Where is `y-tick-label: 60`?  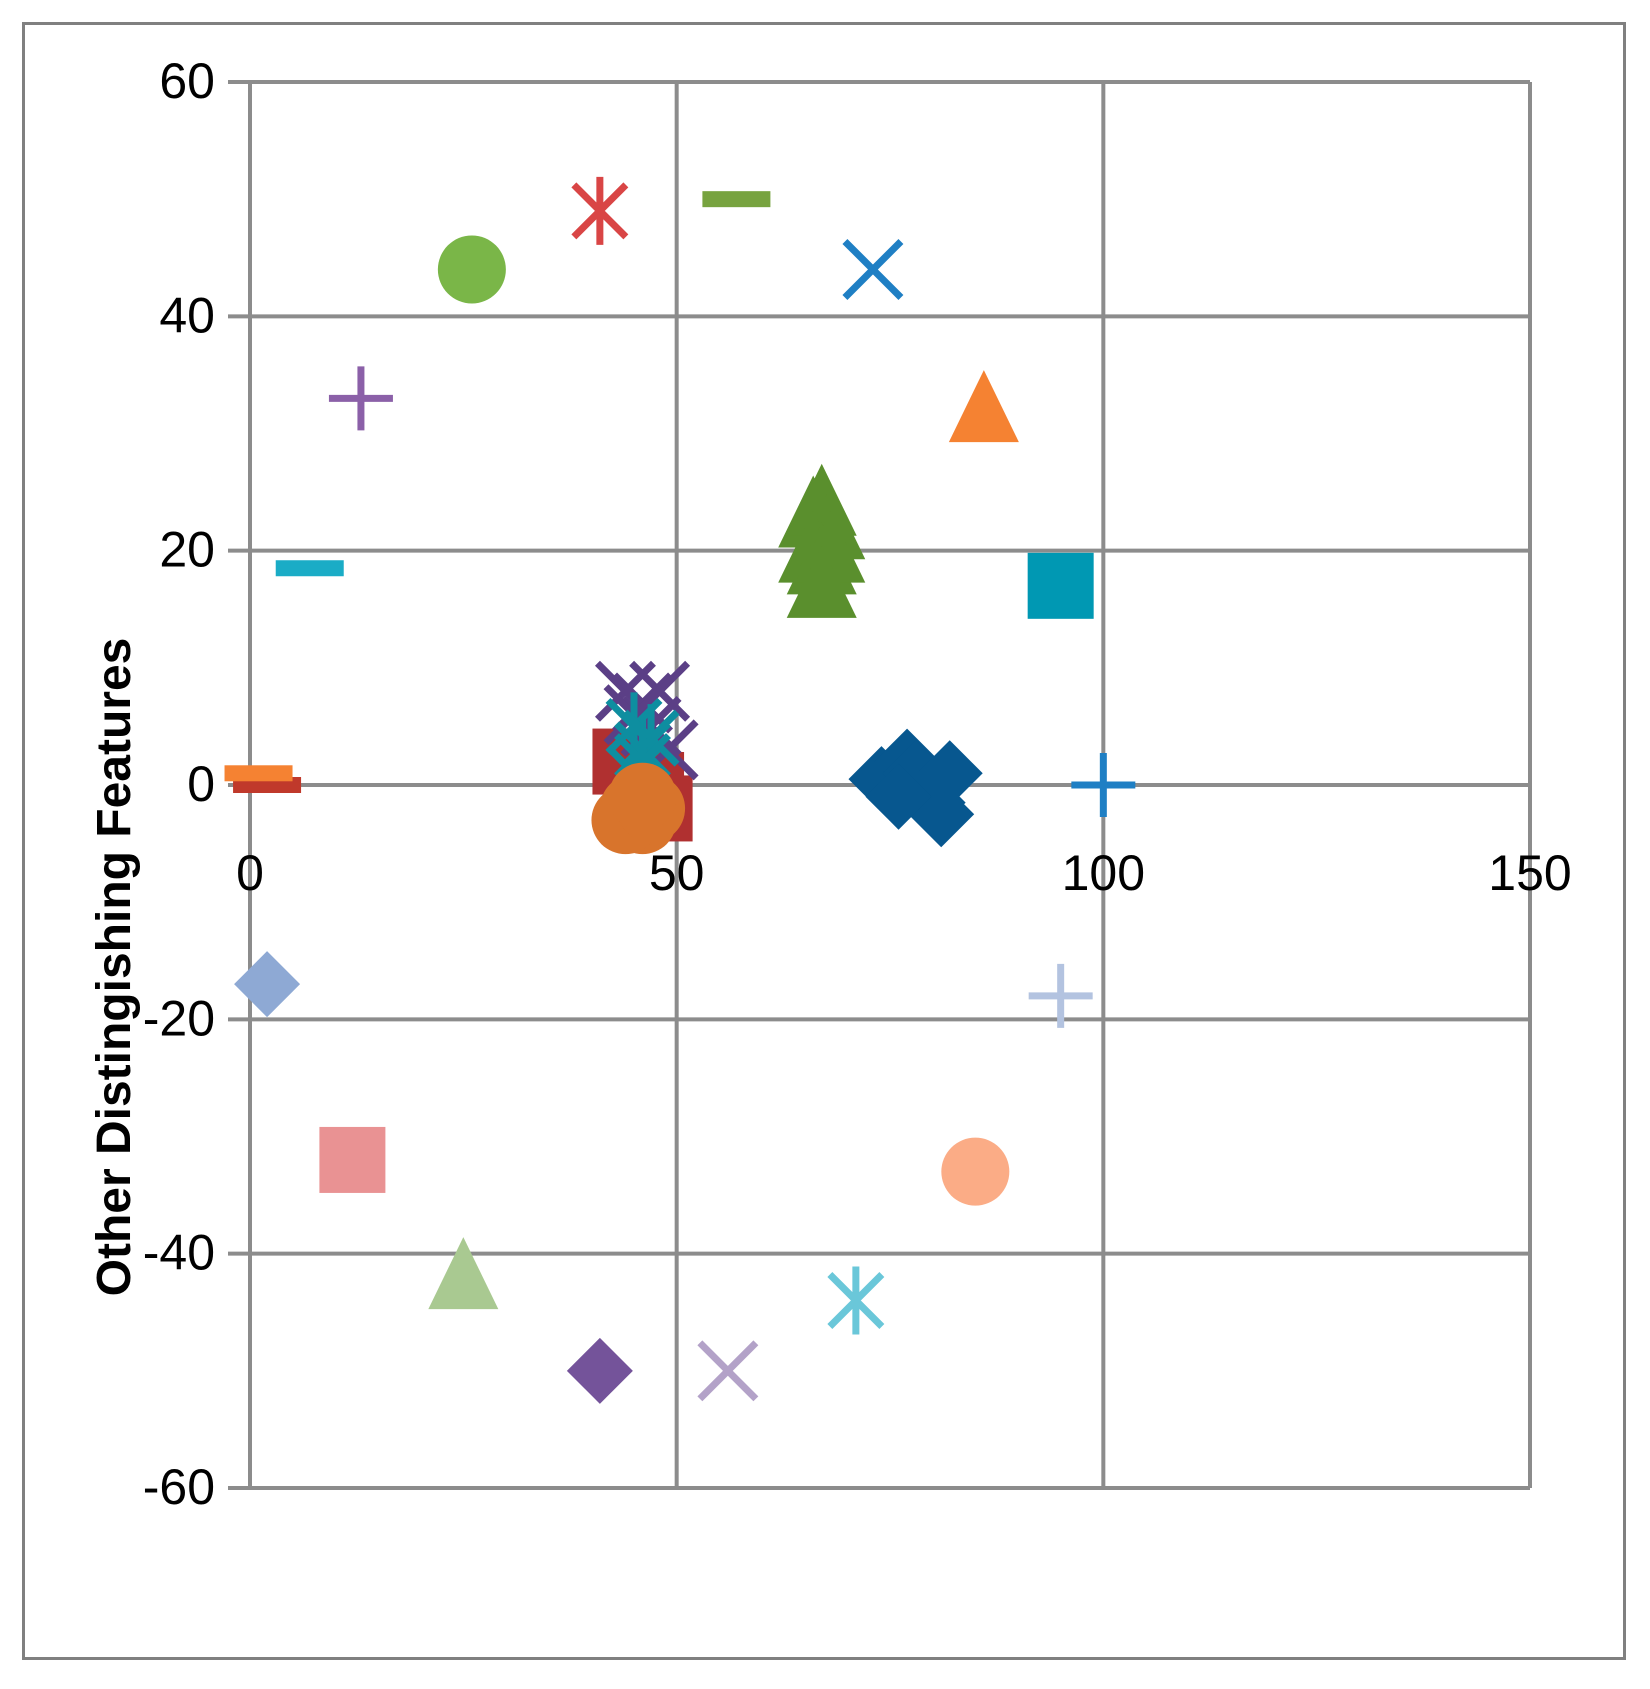 y-tick-label: 60 is located at coordinates (187, 81).